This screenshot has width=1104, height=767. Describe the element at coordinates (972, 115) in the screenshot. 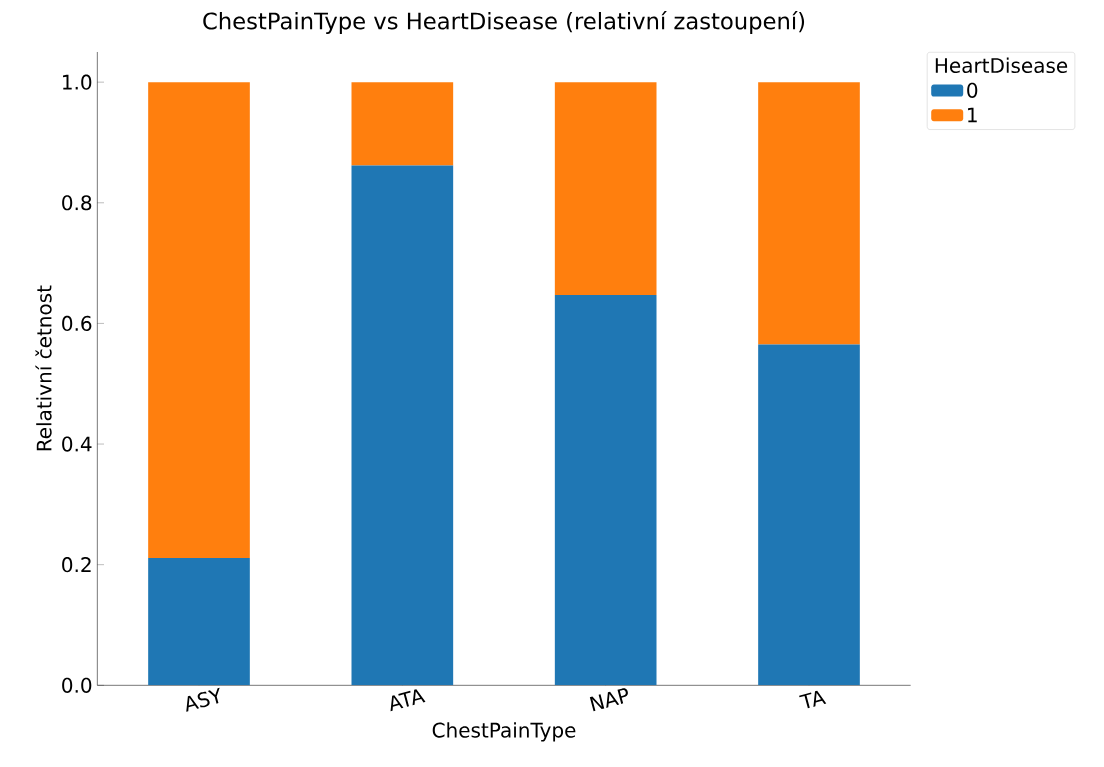

I see `legend-label: 1` at that location.